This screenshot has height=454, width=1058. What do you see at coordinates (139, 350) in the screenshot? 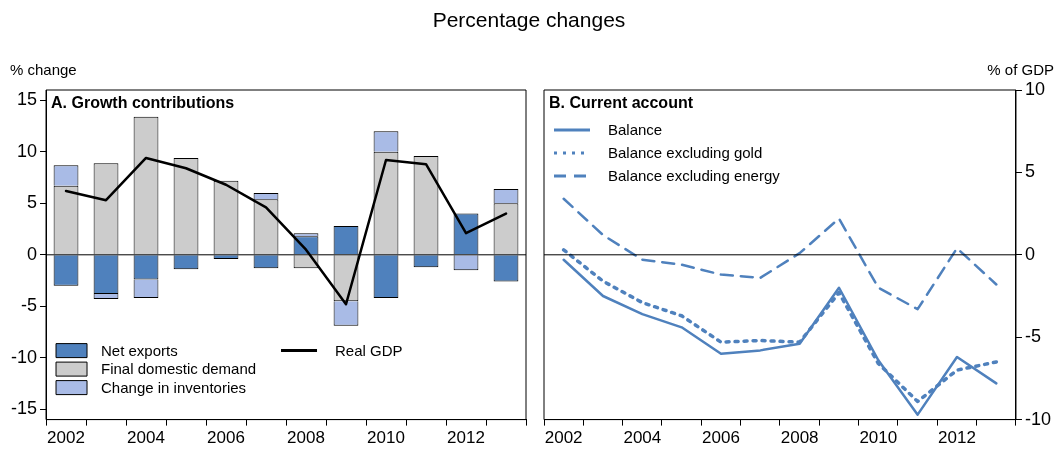
I see `legend-label: Net exports` at bounding box center [139, 350].